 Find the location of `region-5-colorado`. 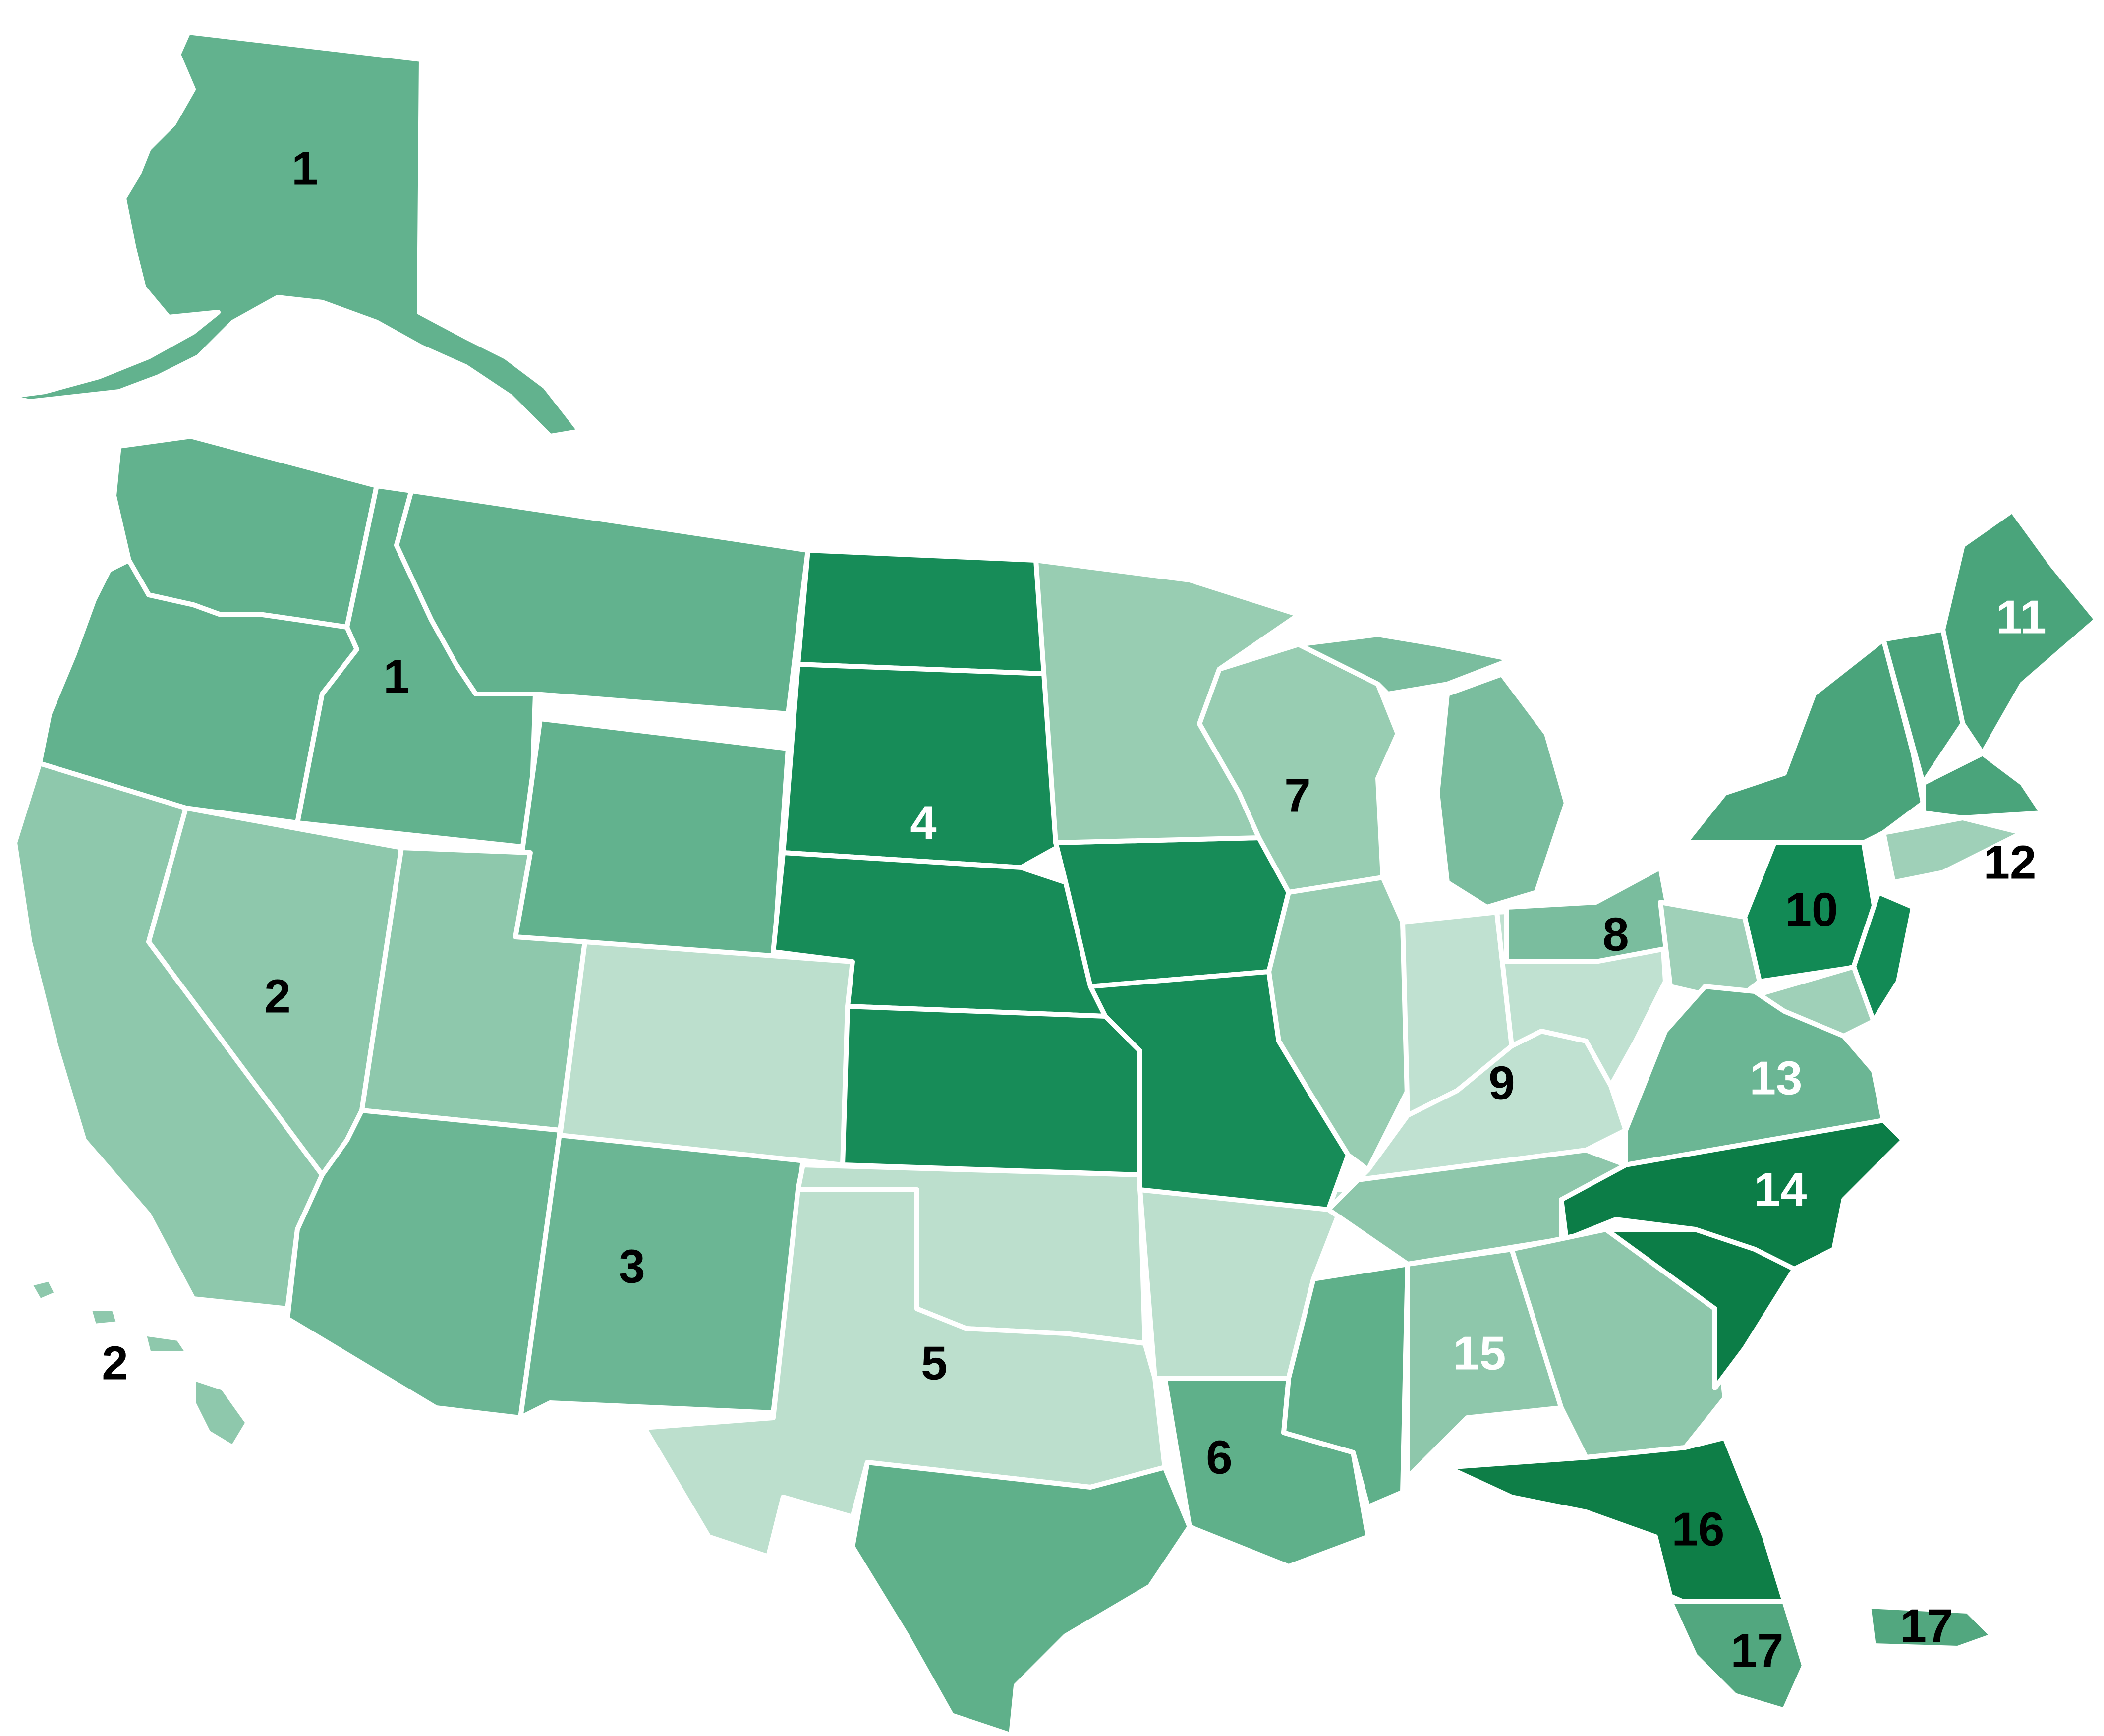

region-5-colorado is located at coordinates (706, 1053).